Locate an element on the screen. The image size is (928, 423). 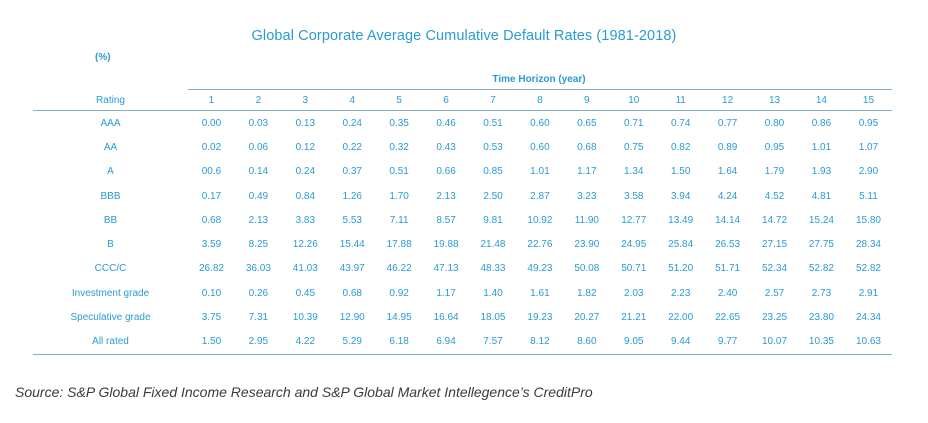
value-cell: 0.84 is located at coordinates (305, 196).